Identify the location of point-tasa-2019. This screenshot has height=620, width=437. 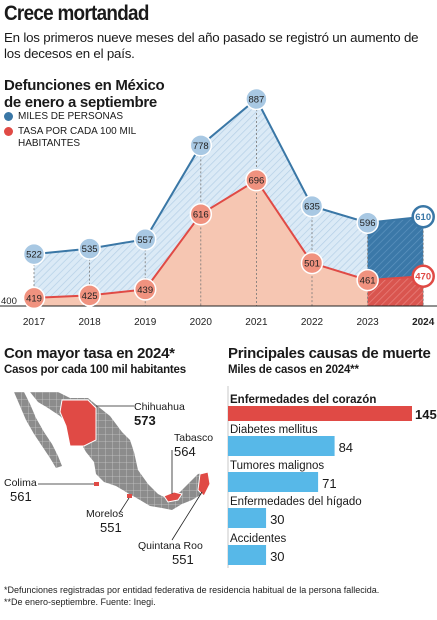
(145, 289).